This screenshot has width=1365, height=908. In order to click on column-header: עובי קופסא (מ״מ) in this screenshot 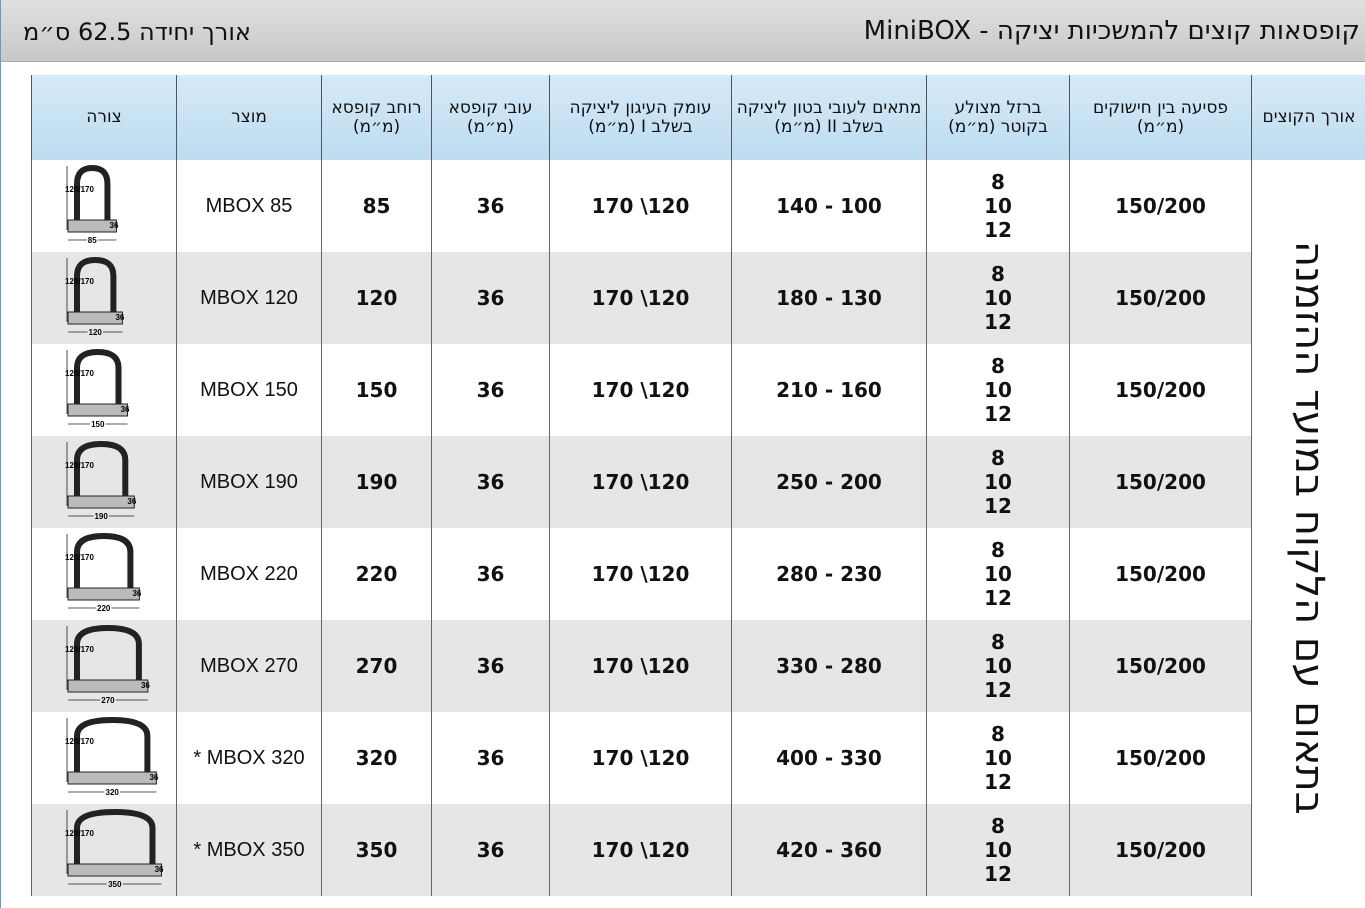, I will do `click(490, 117)`.